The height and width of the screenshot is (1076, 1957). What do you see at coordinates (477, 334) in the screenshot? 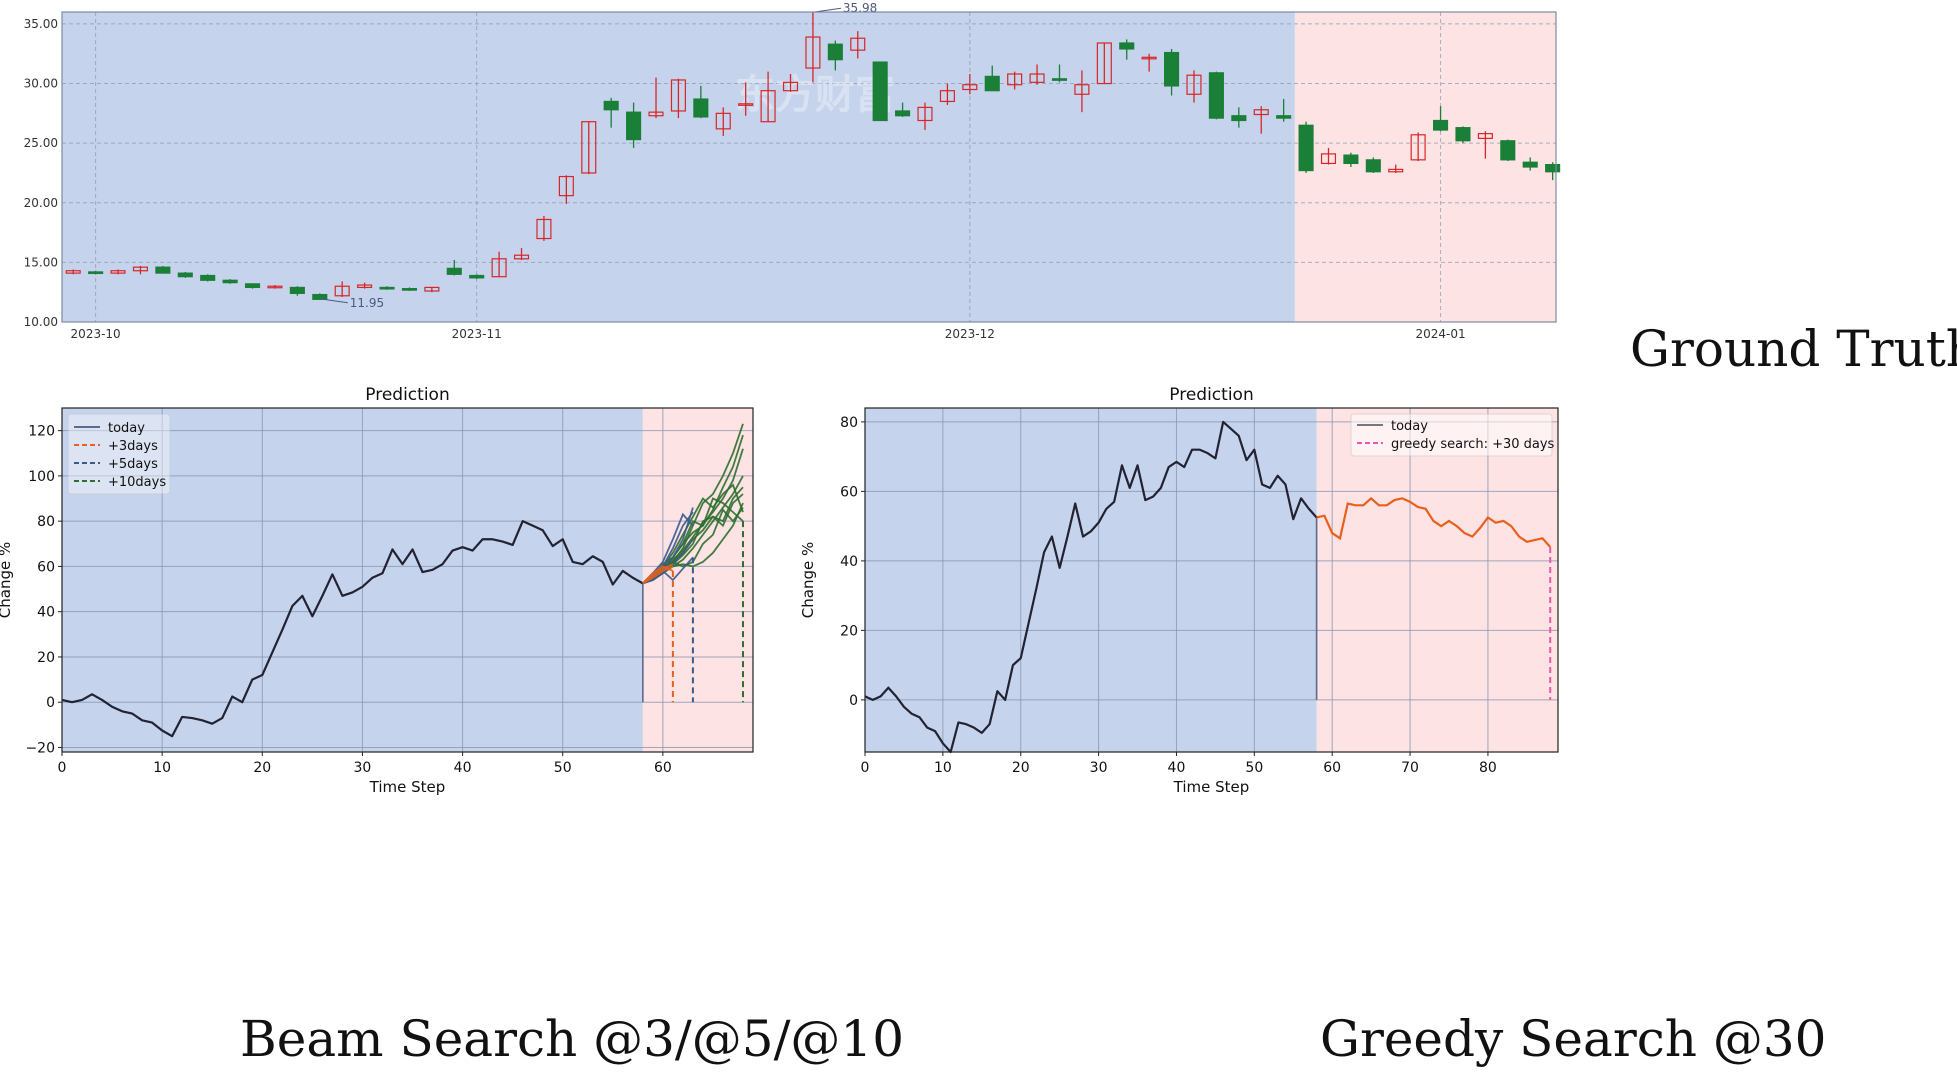
I see `x-tick-label: 2023-11` at bounding box center [477, 334].